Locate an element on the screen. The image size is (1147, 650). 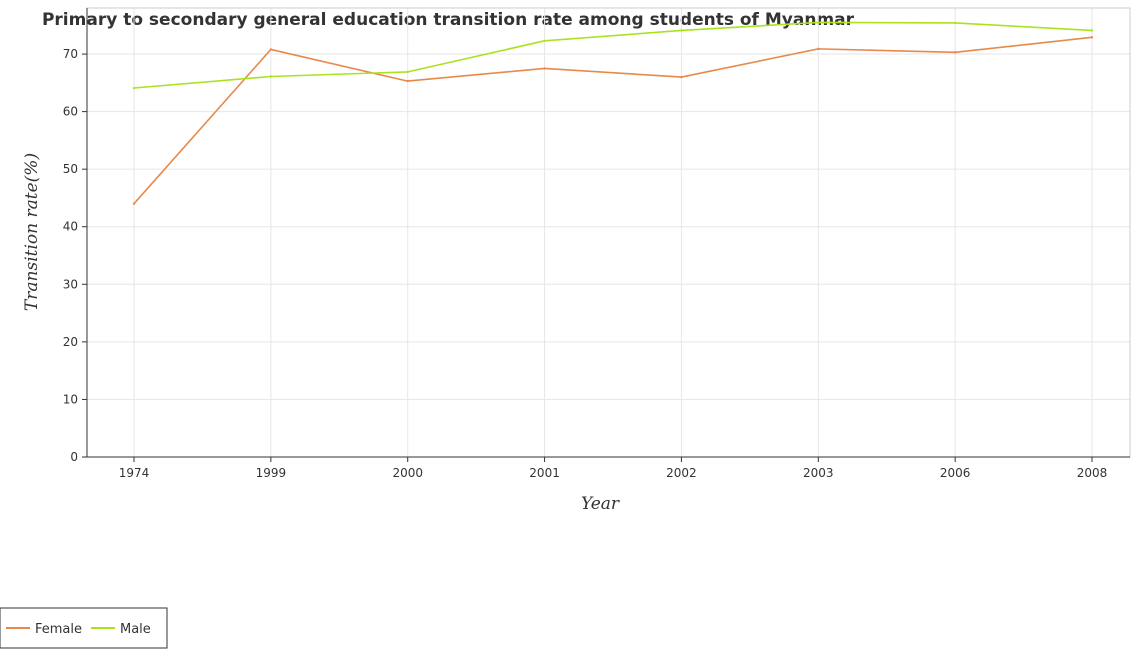
x-tick-label: 2006 is located at coordinates (955, 473).